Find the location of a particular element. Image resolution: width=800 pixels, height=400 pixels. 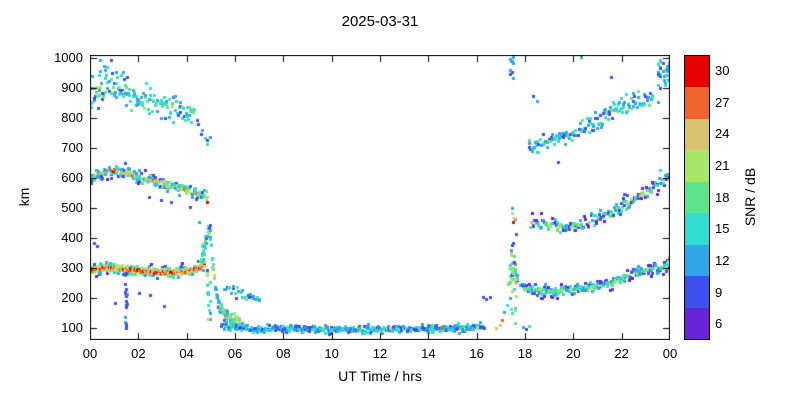

colorbar is located at coordinates (697, 197).